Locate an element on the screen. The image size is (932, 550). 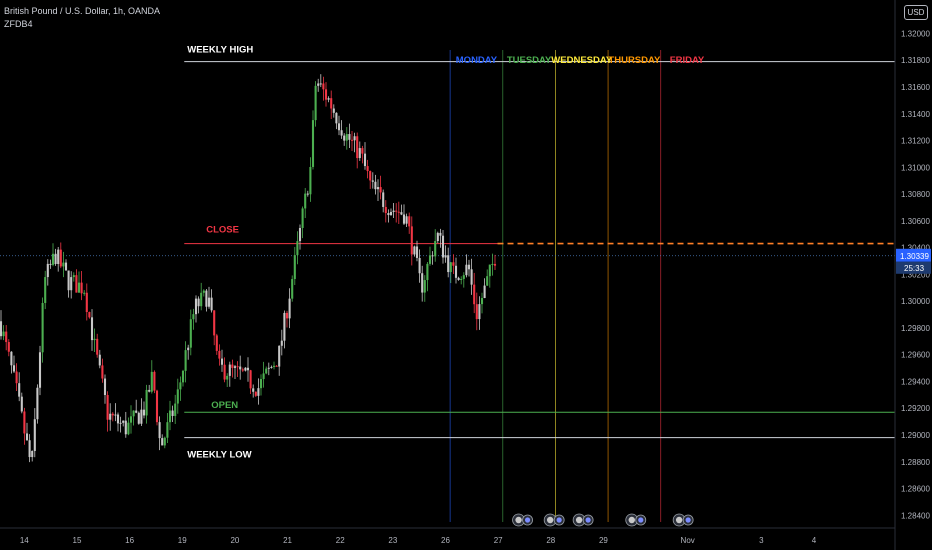
day-label-wednesday: WEDNESDAY is located at coordinates (582, 60).